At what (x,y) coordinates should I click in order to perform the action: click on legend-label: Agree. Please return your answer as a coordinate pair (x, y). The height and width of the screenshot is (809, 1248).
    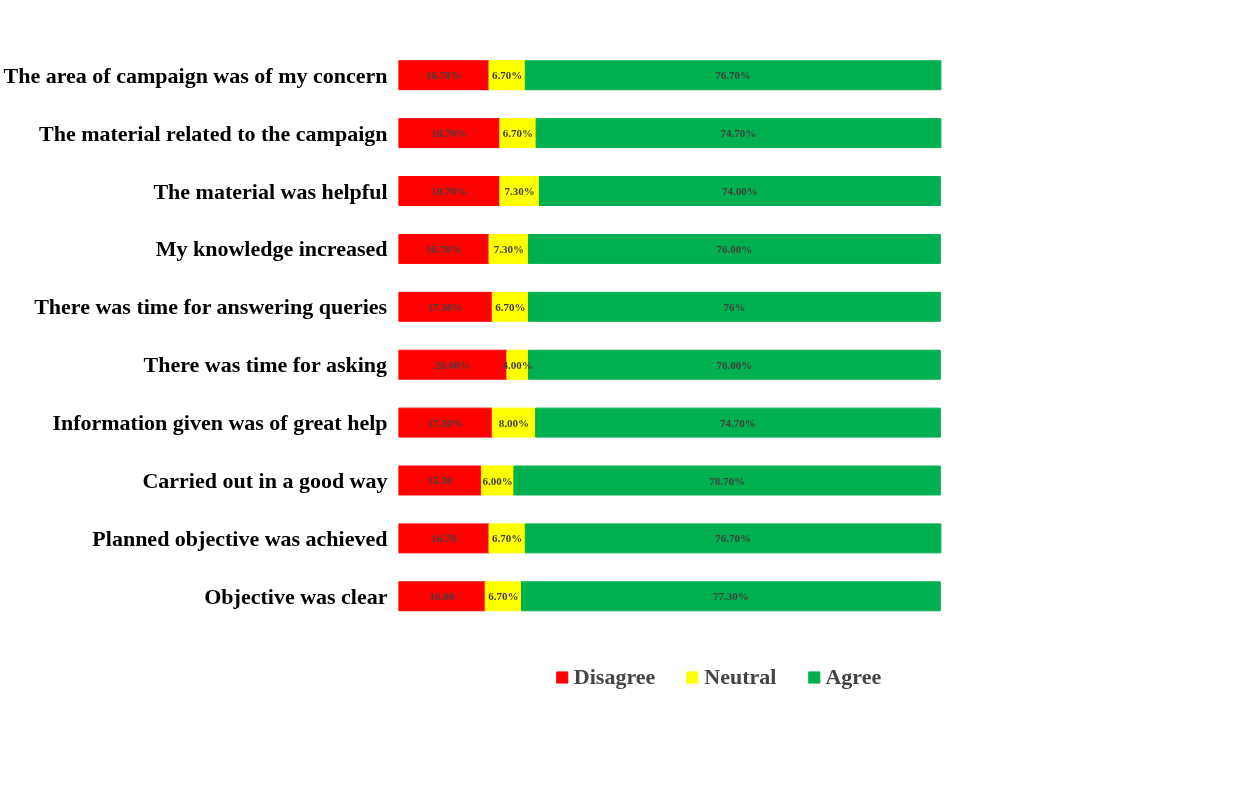
    Looking at the image, I should click on (853, 677).